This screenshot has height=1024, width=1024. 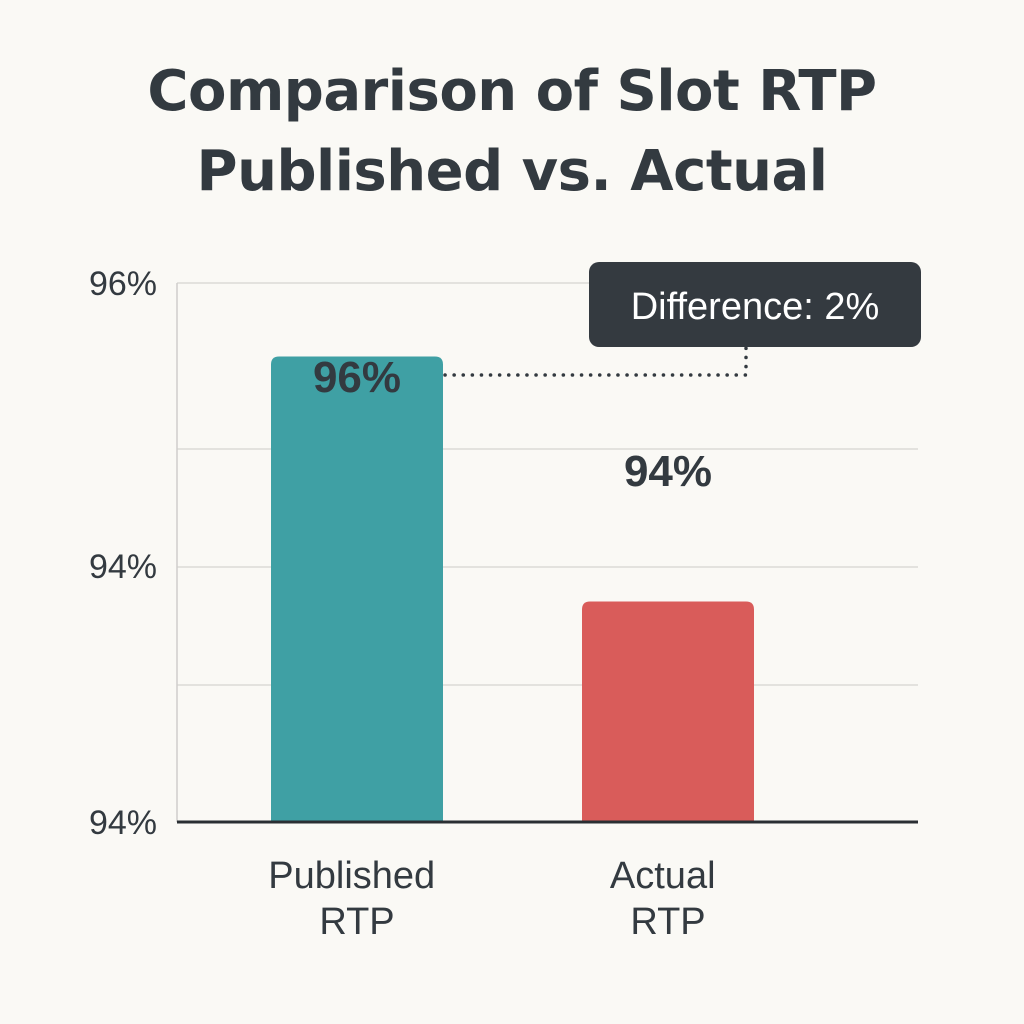 What do you see at coordinates (512, 171) in the screenshot?
I see `chart-title-line-2: Published vs. Actual` at bounding box center [512, 171].